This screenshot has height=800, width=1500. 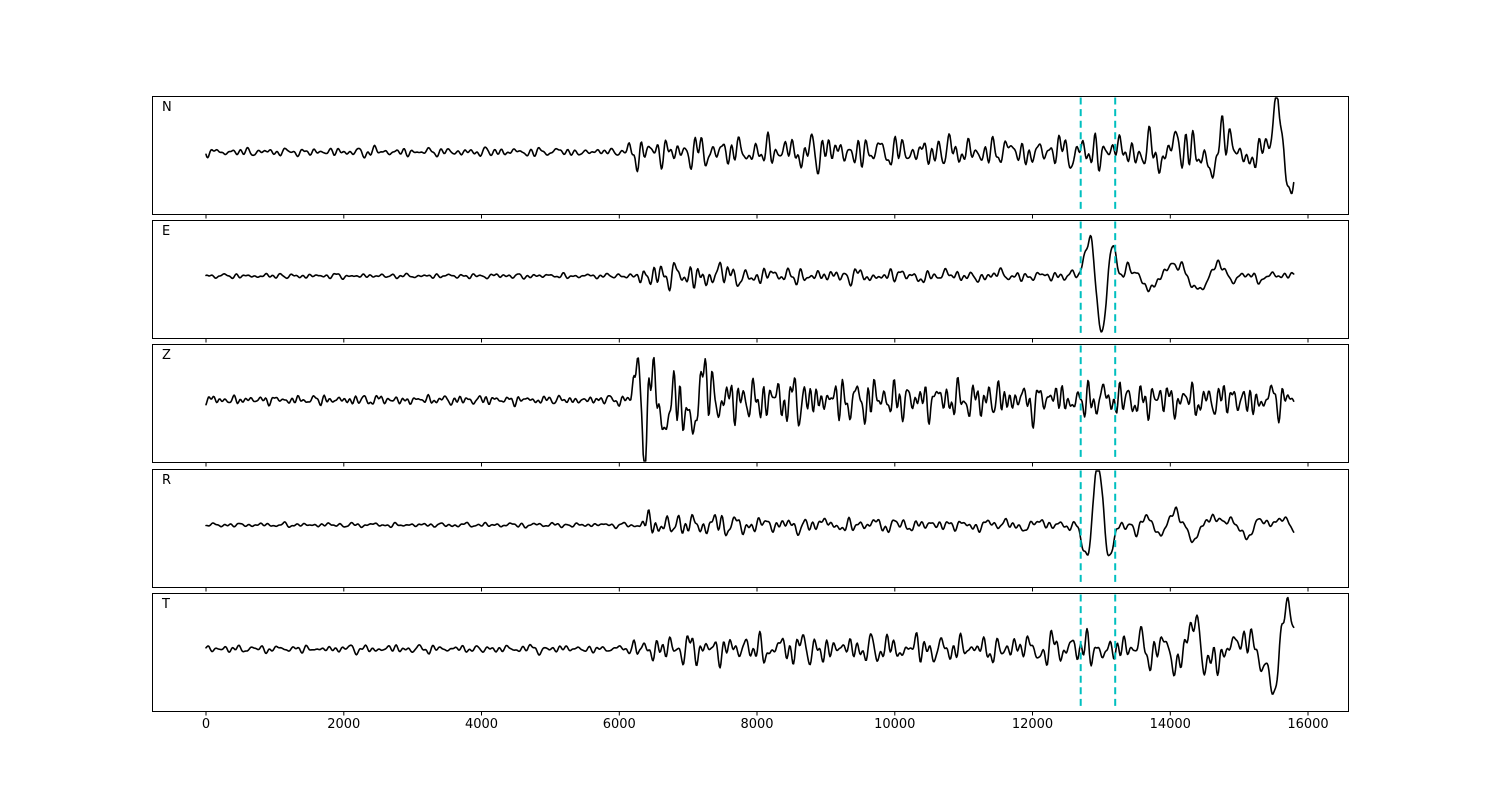 I want to click on panel-r: R, so click(x=750, y=530).